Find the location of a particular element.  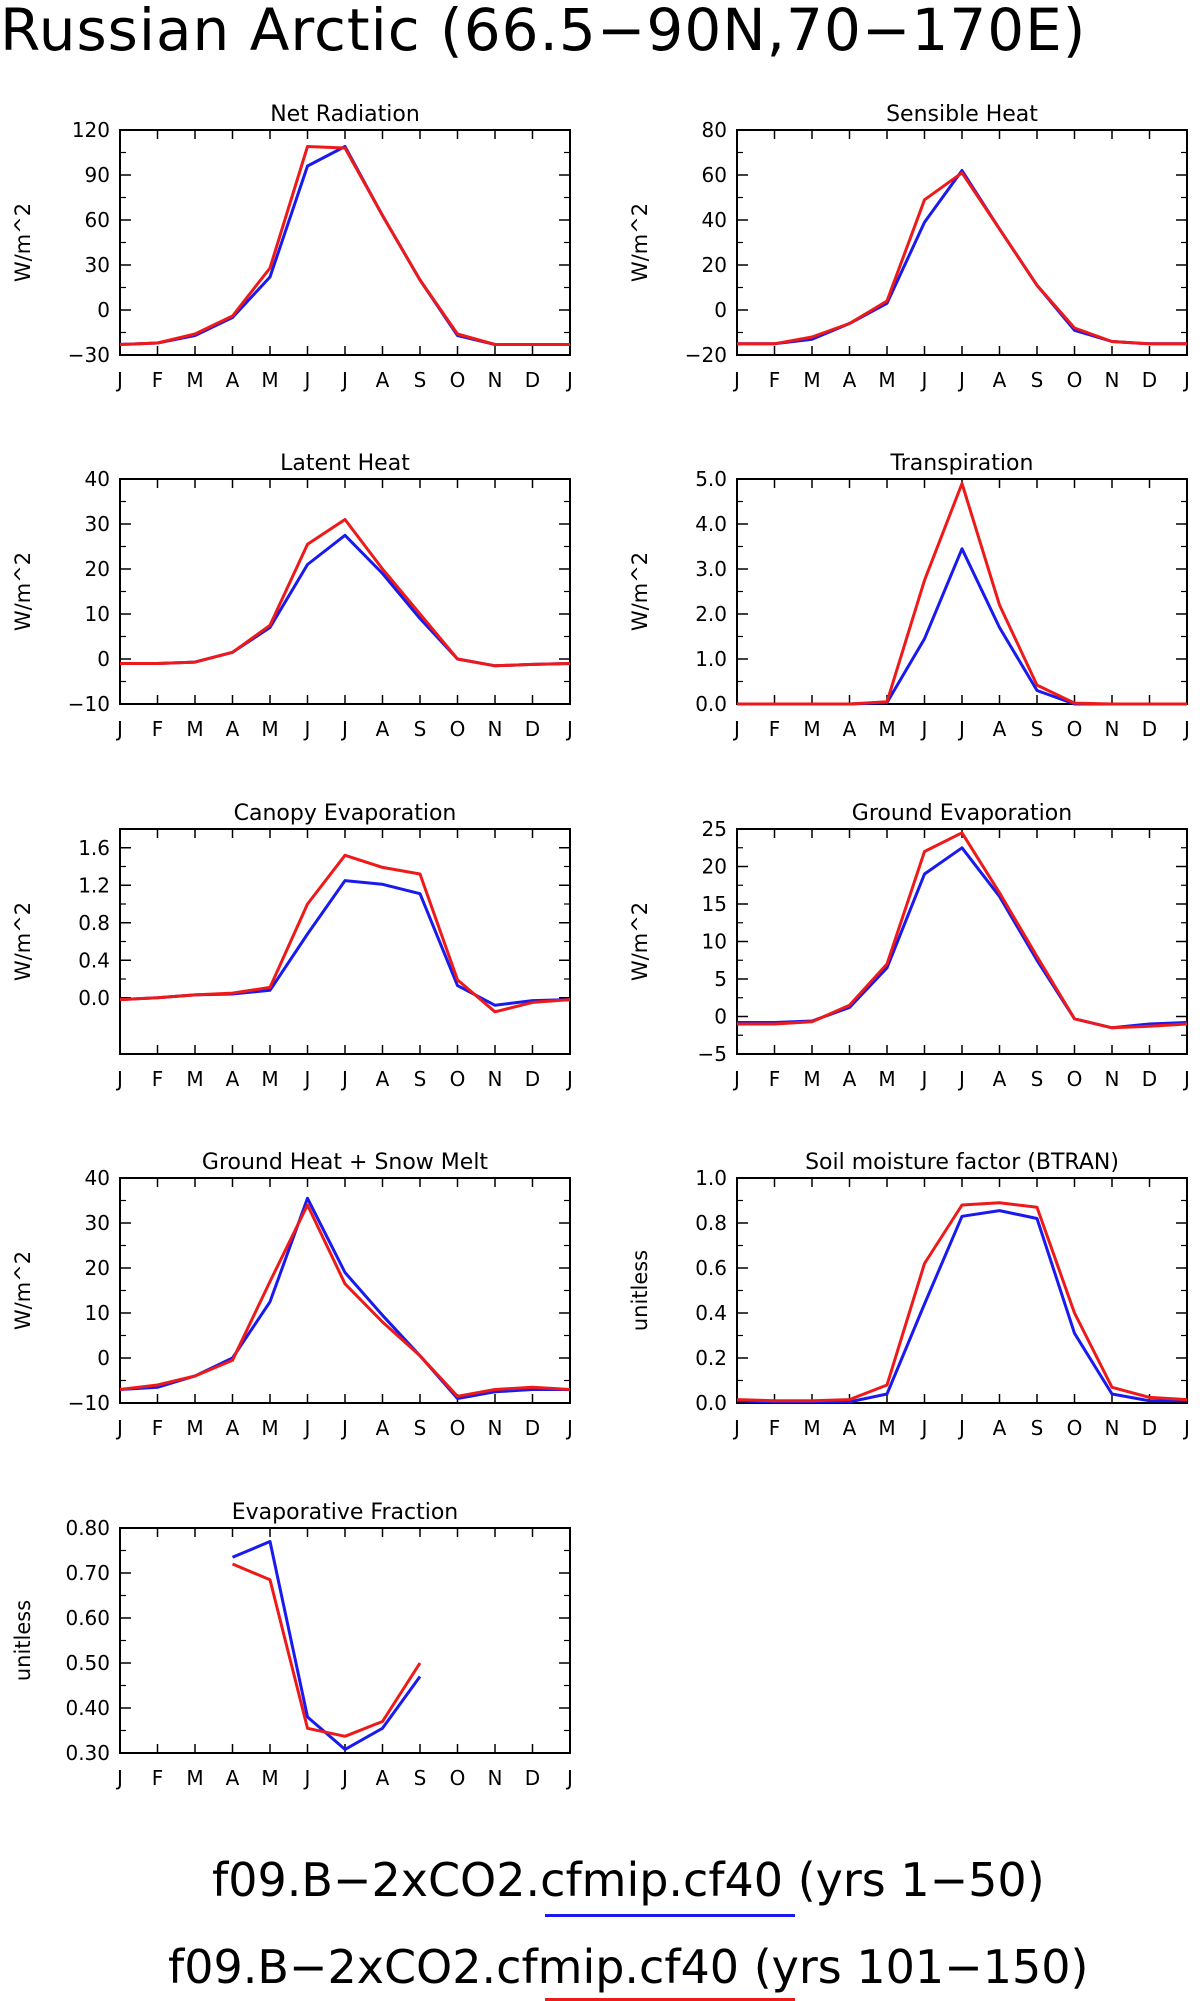

y-tick-label: 15 is located at coordinates (714, 904).